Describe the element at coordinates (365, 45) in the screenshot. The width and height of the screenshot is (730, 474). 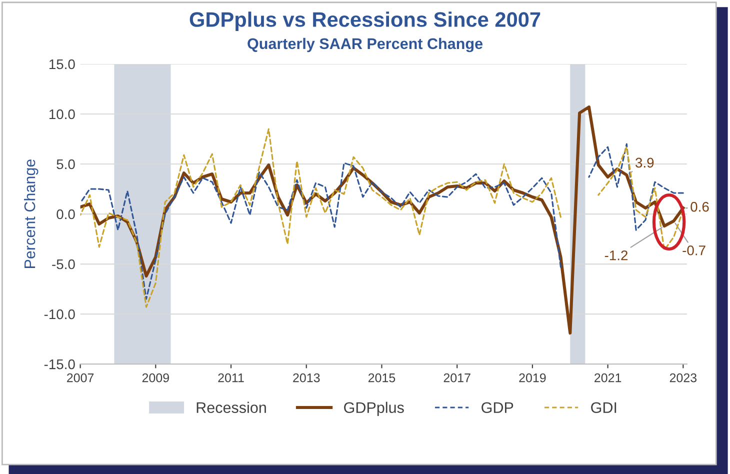
I see `chart-subtitle: Quarterly SAAR Percent Change` at that location.